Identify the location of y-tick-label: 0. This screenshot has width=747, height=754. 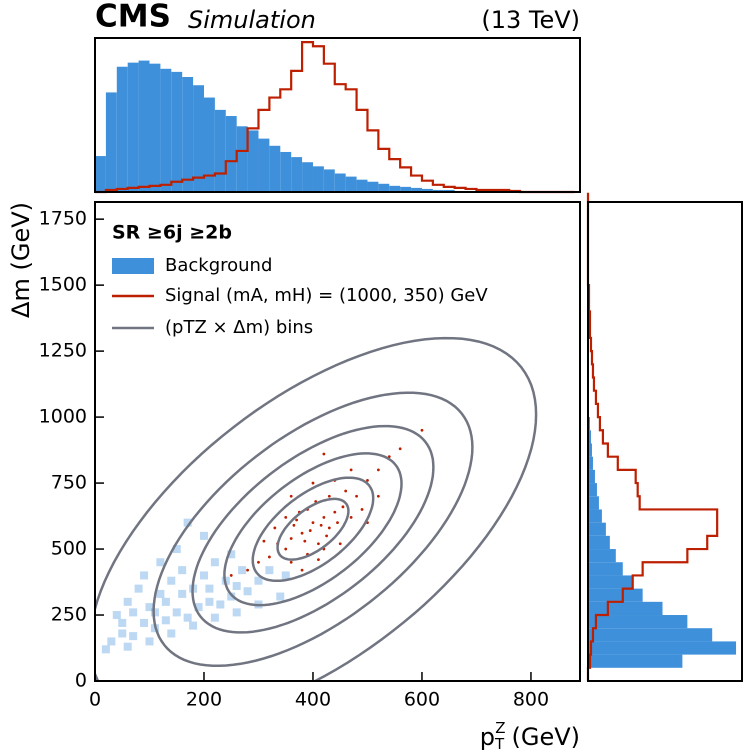
(81, 681).